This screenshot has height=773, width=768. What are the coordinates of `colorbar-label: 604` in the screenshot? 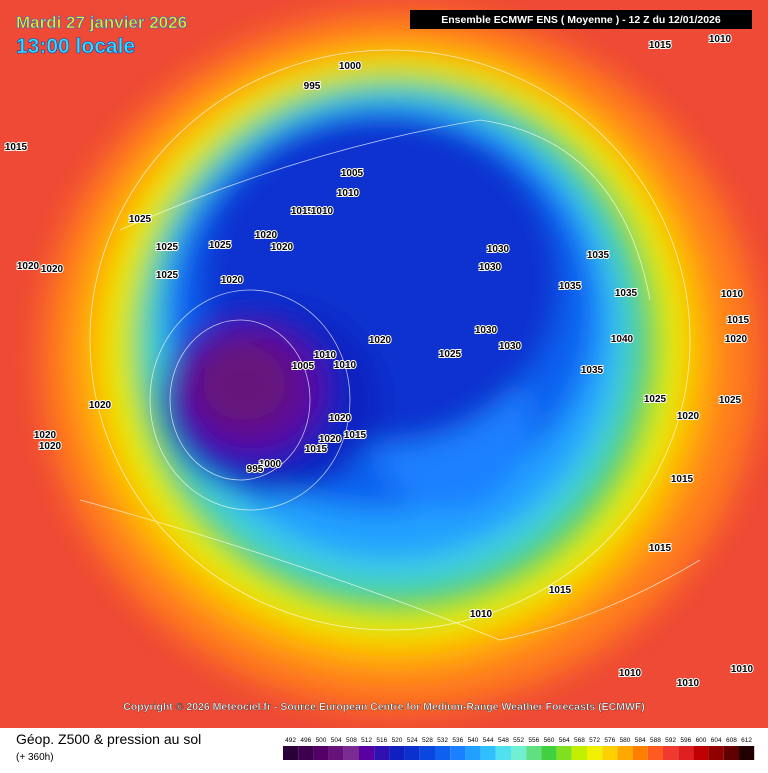 It's located at (716, 740).